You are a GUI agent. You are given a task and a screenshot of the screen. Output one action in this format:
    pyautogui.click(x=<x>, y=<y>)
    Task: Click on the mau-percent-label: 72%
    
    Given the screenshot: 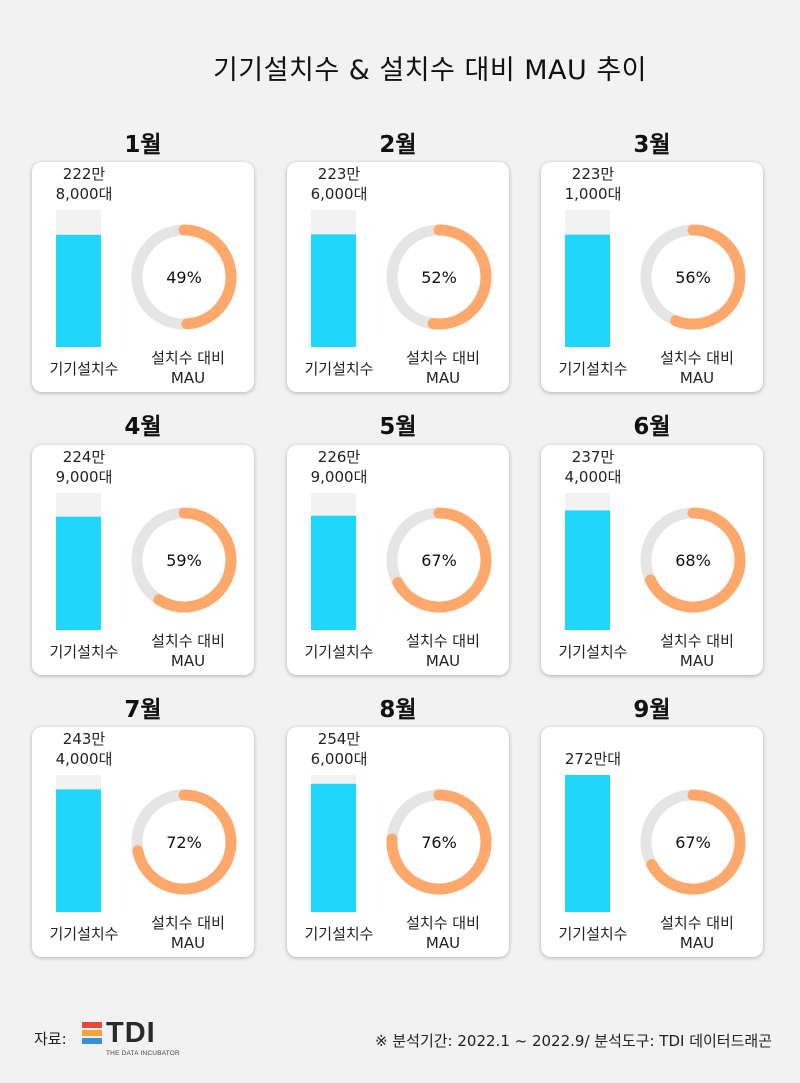 What is the action you would take?
    pyautogui.click(x=184, y=842)
    